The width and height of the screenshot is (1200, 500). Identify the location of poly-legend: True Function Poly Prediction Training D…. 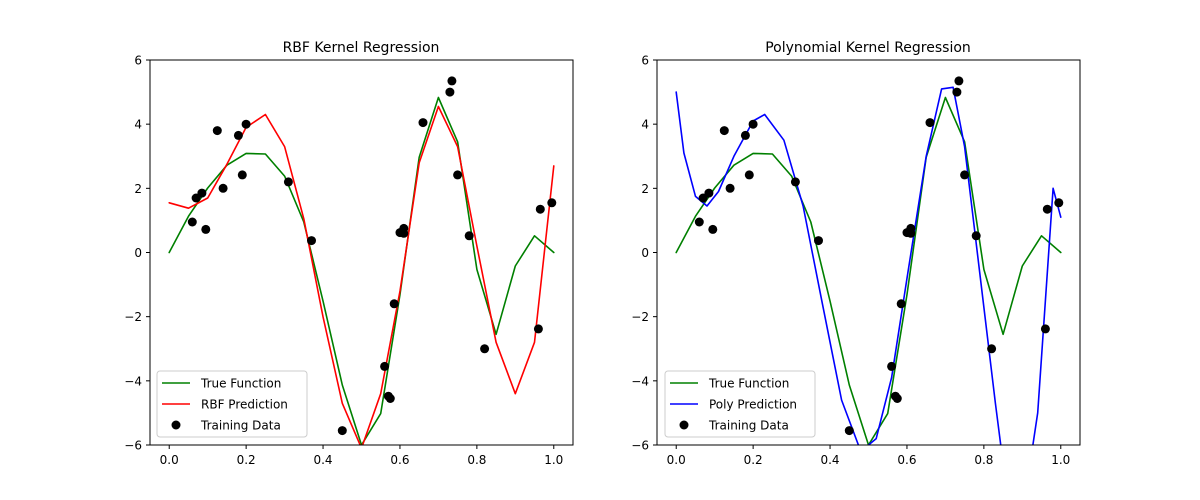
(740, 404).